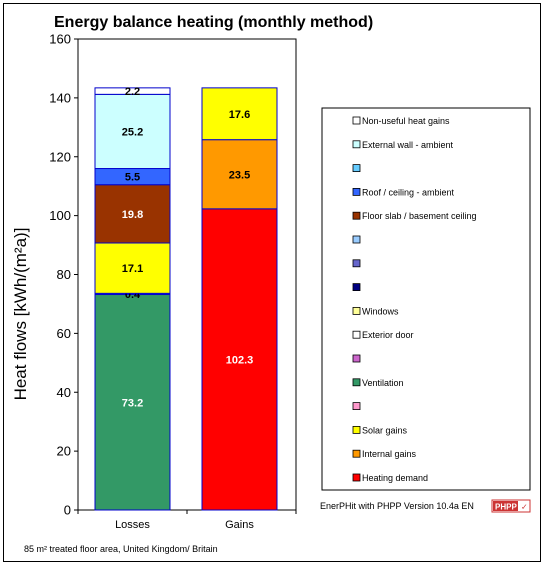 The image size is (546, 567). What do you see at coordinates (397, 506) in the screenshot?
I see `version-text: EnerPHit with PHPP Version 10.4a EN` at bounding box center [397, 506].